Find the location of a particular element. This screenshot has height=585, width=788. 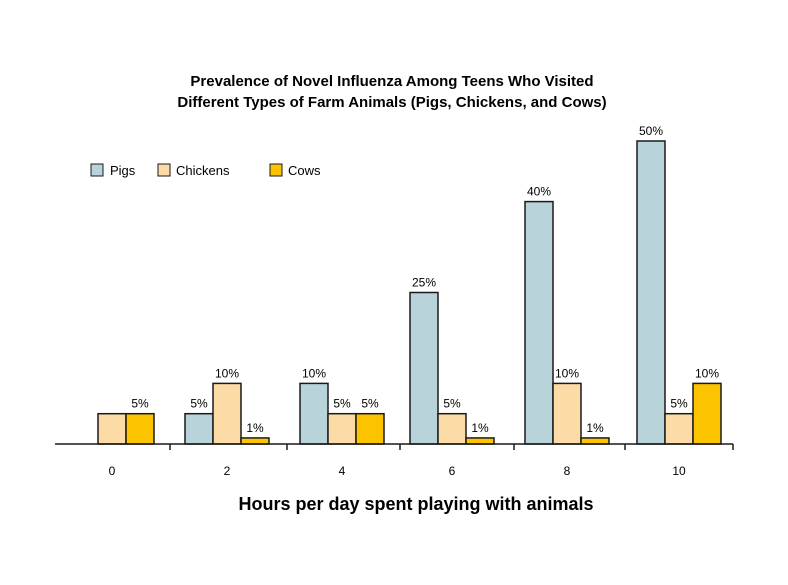

data-label-chickens-2: 10% is located at coordinates (227, 373).